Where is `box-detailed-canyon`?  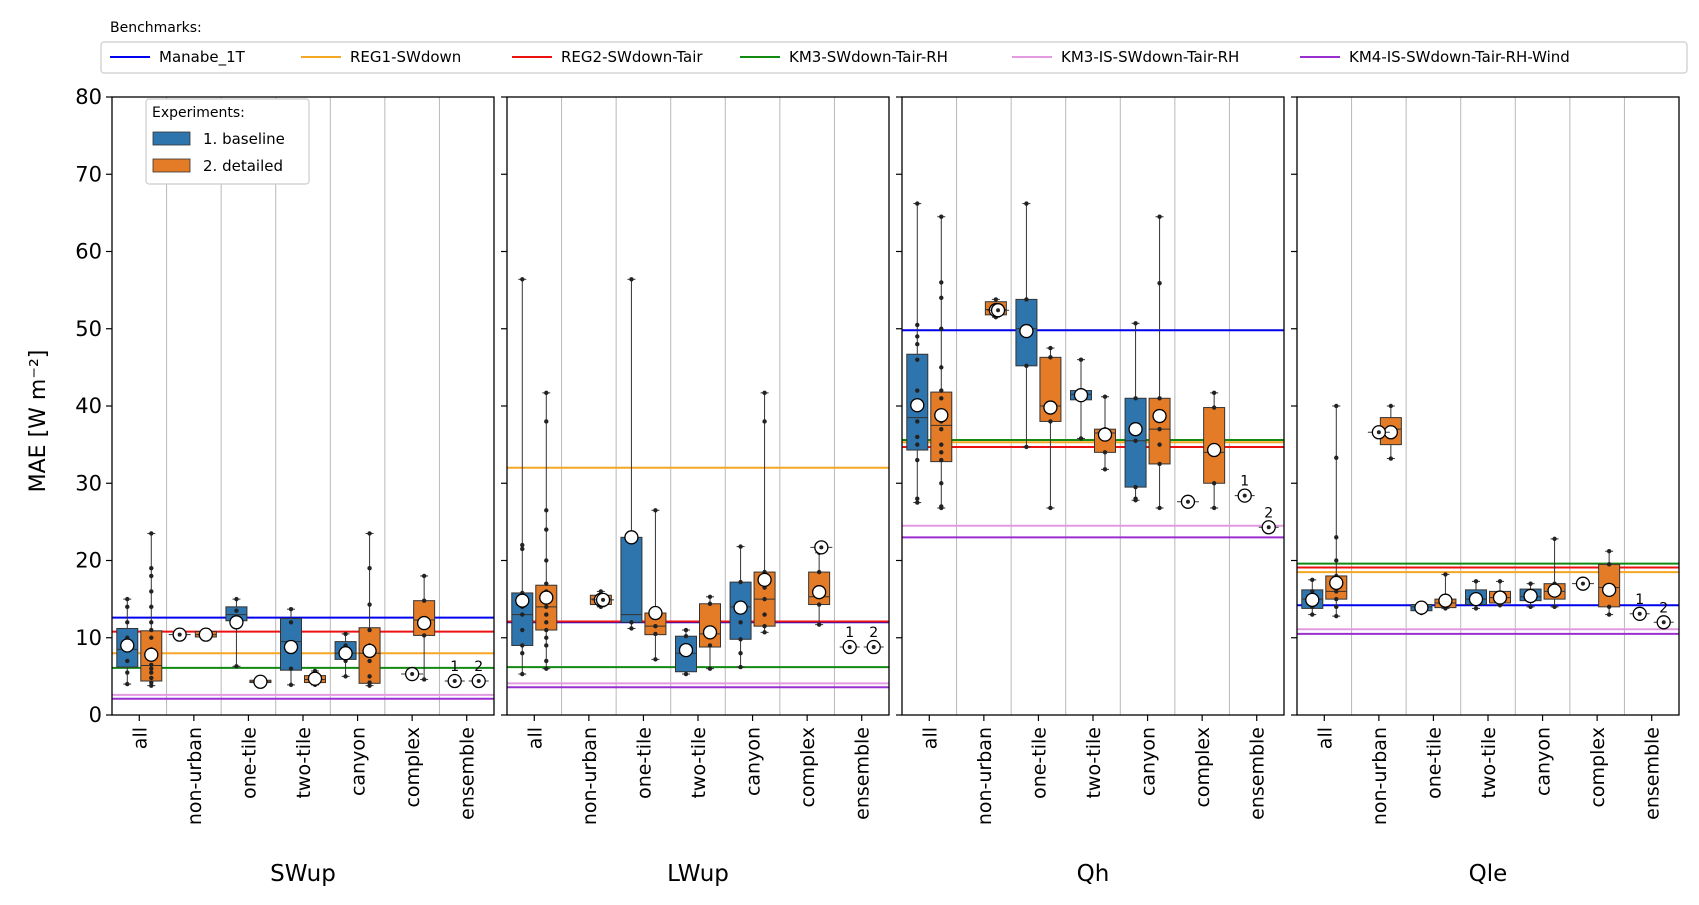 box-detailed-canyon is located at coordinates (764, 512).